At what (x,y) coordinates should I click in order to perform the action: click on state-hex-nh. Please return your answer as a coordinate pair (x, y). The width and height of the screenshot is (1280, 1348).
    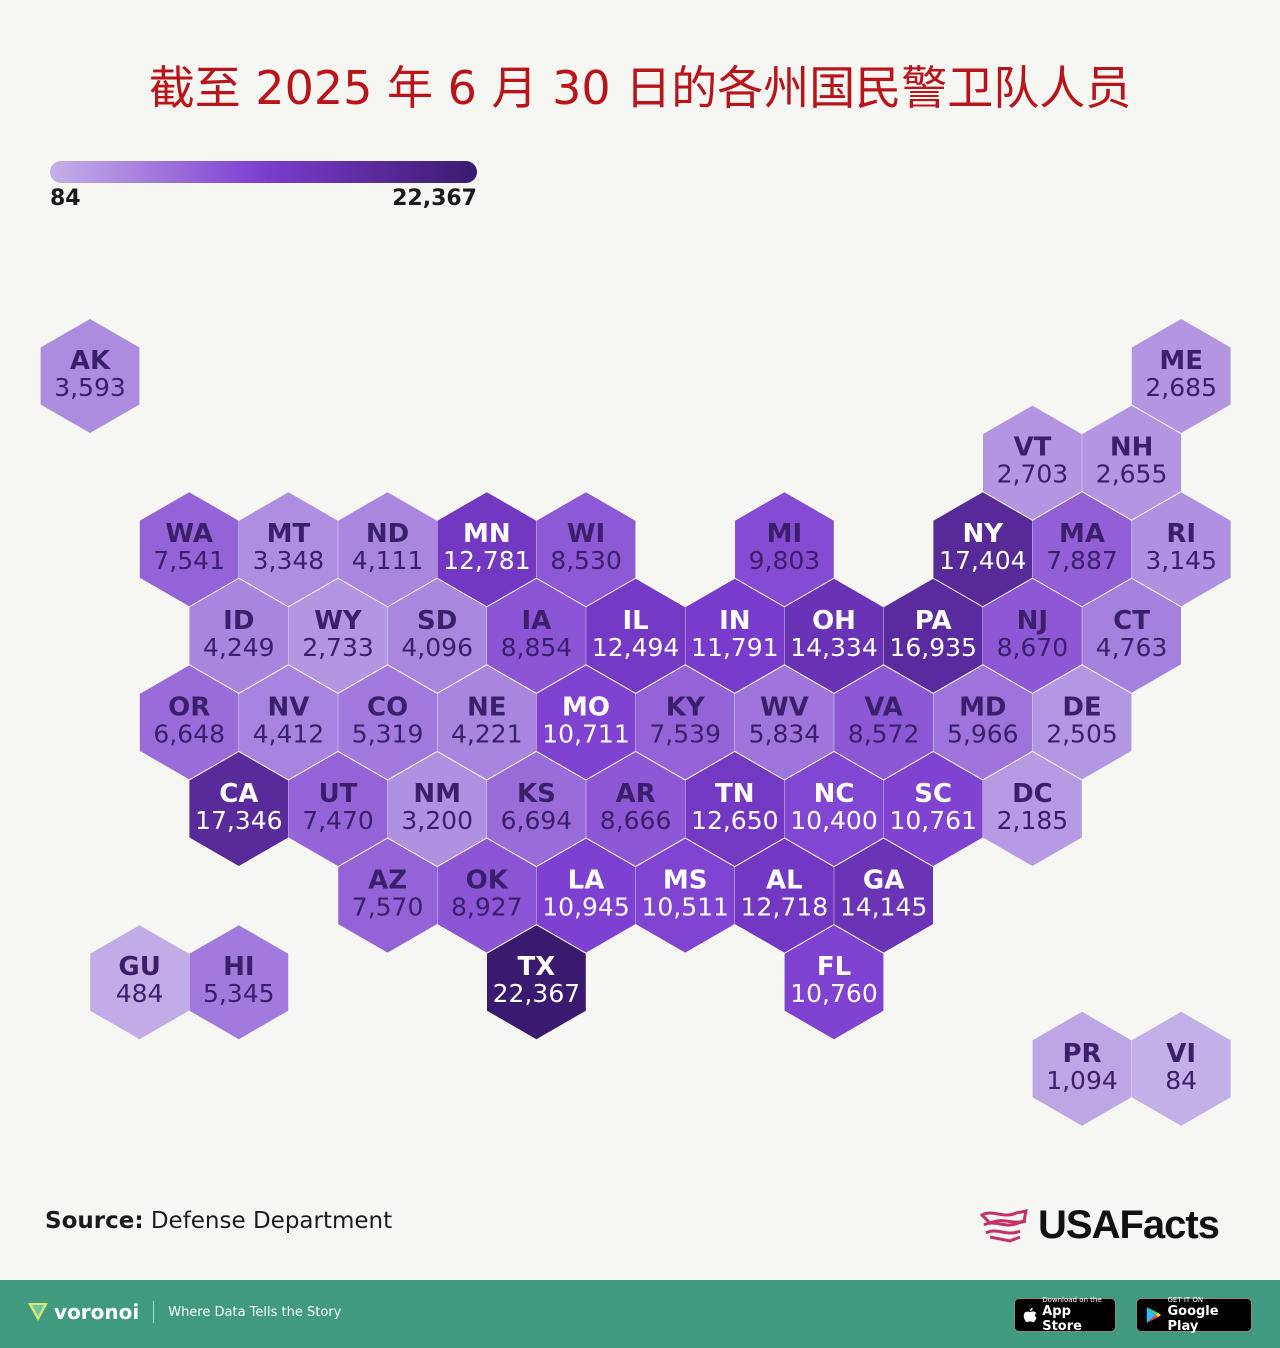
    Looking at the image, I should click on (1131, 462).